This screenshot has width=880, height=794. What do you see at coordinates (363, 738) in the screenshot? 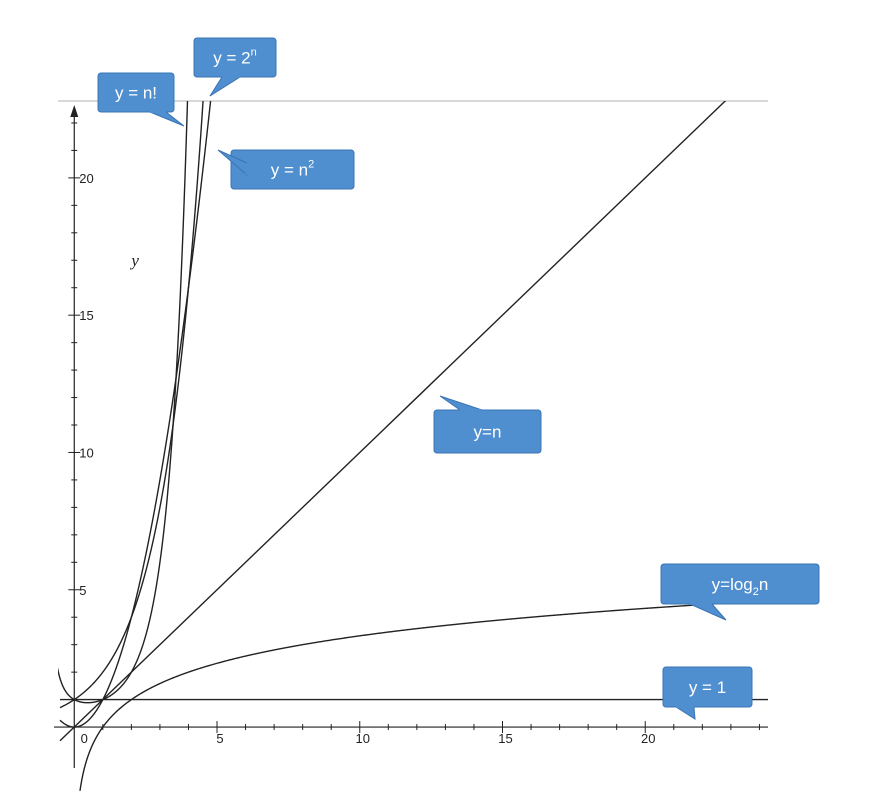
I see `x-tick-label: 10` at bounding box center [363, 738].